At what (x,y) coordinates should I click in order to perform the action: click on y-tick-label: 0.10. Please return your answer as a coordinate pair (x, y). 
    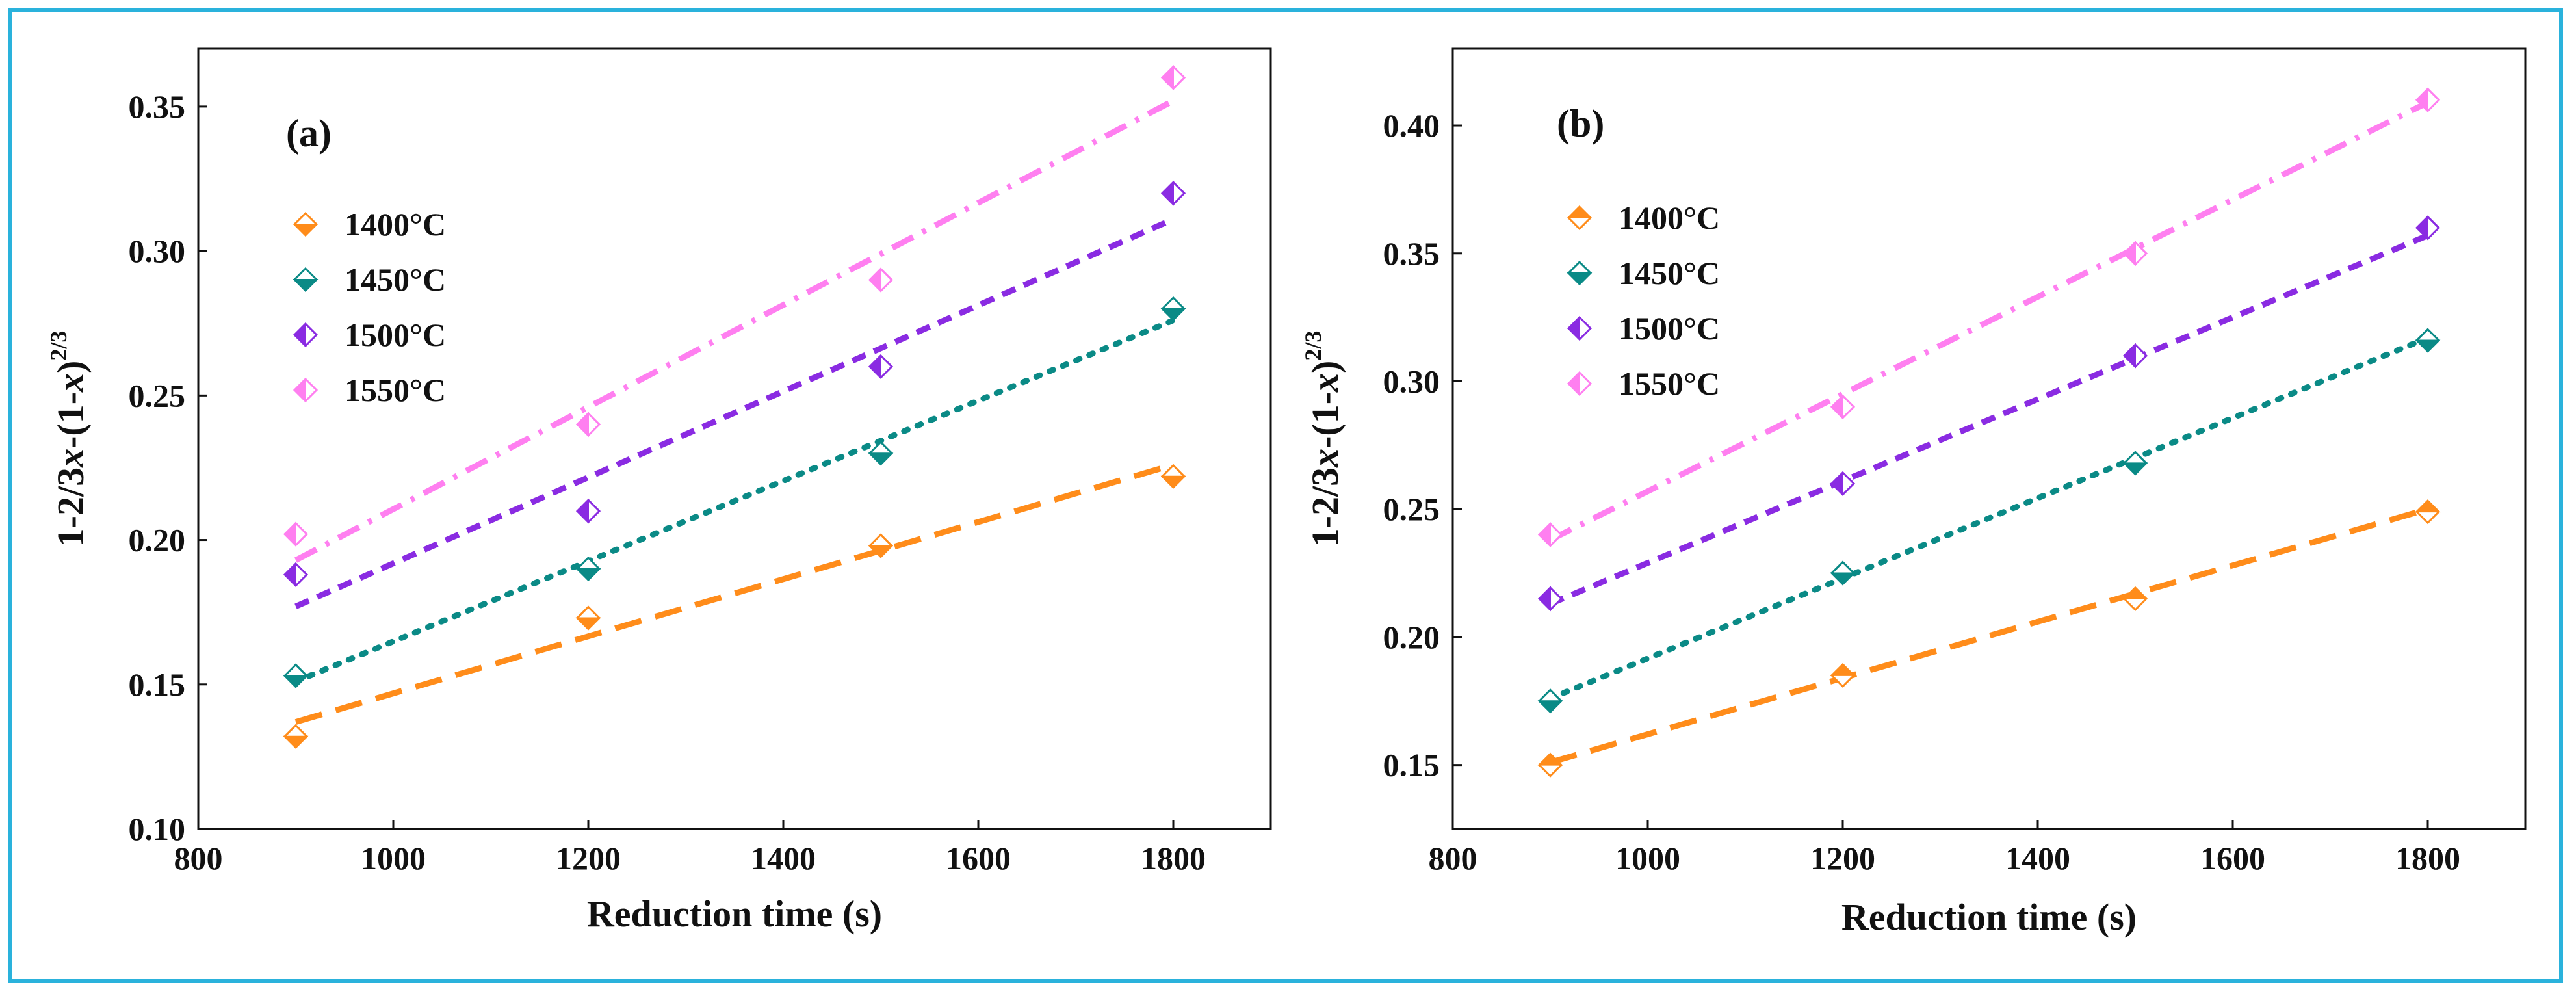
    Looking at the image, I should click on (157, 829).